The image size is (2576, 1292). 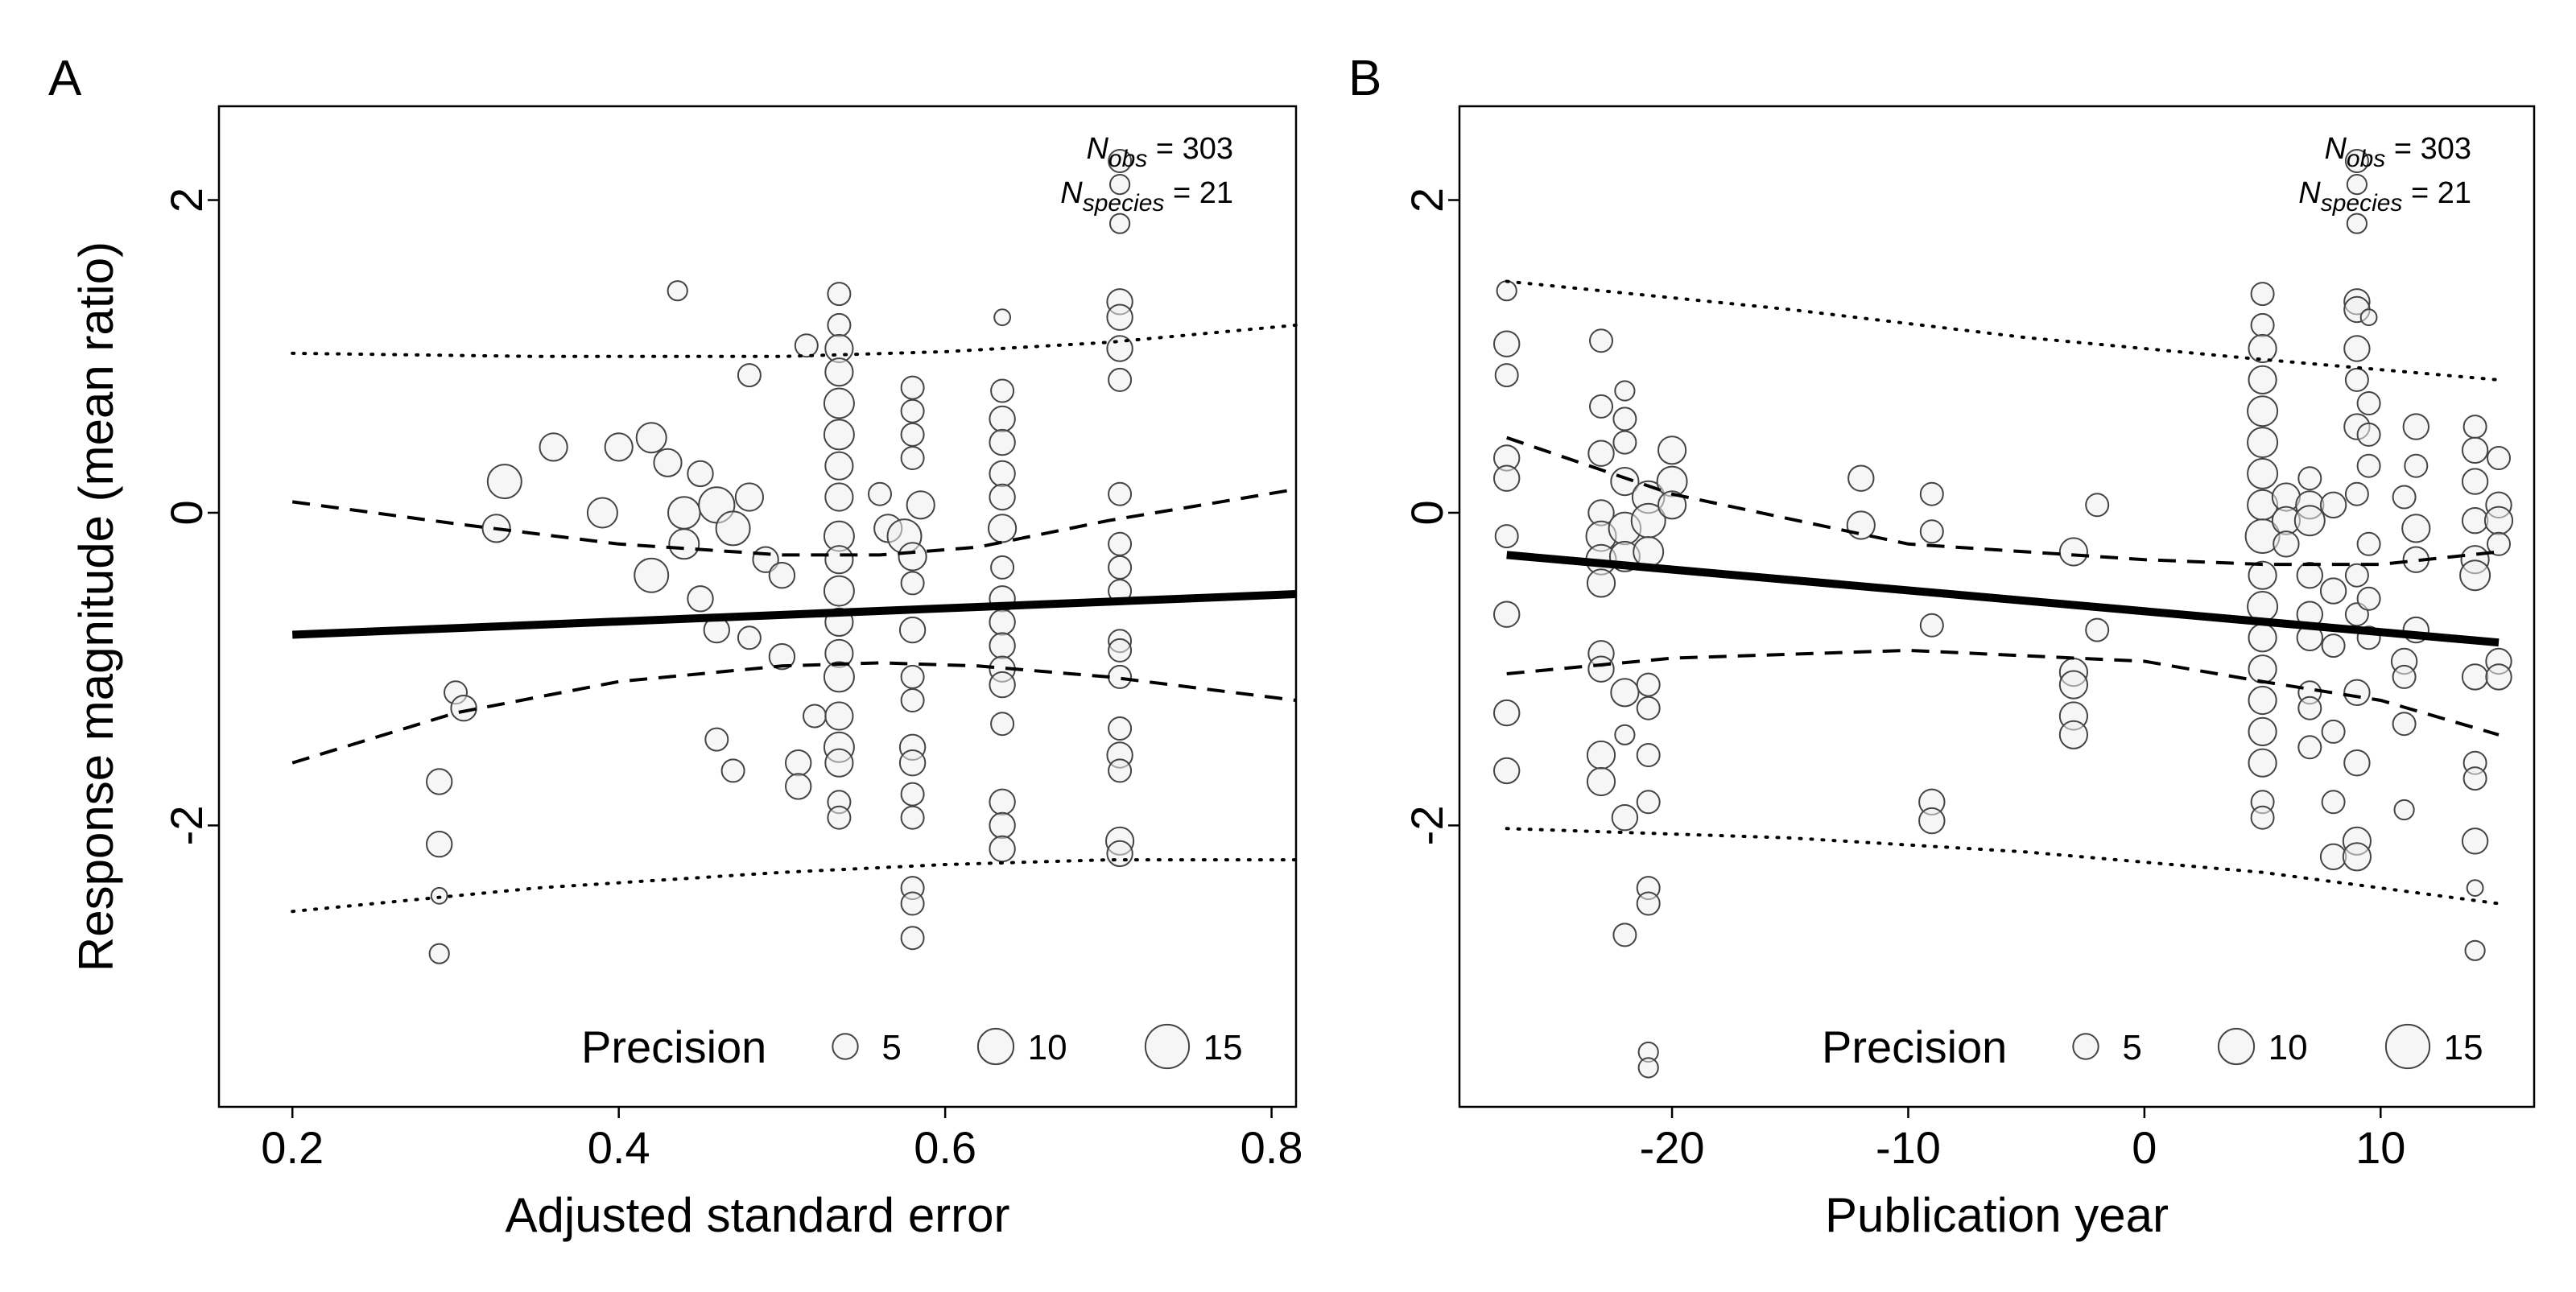 I want to click on x-tick-label: -10, so click(x=1908, y=1147).